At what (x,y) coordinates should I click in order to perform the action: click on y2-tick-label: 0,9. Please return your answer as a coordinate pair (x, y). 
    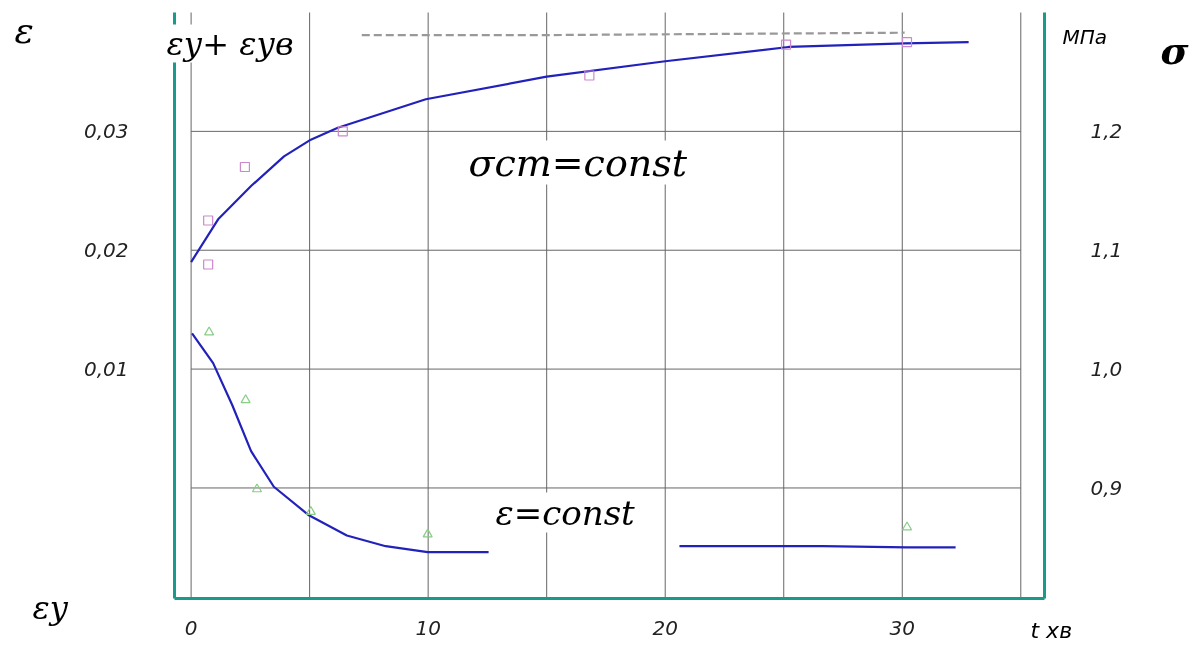
    Looking at the image, I should click on (1106, 487).